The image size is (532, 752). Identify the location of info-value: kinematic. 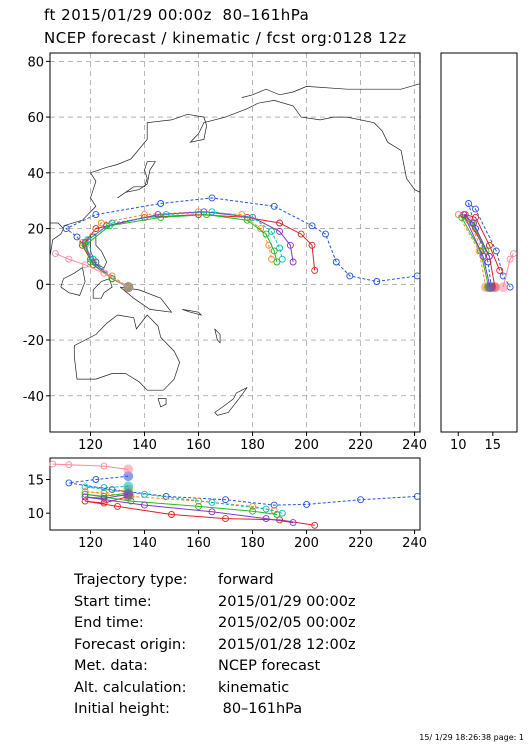
(254, 687).